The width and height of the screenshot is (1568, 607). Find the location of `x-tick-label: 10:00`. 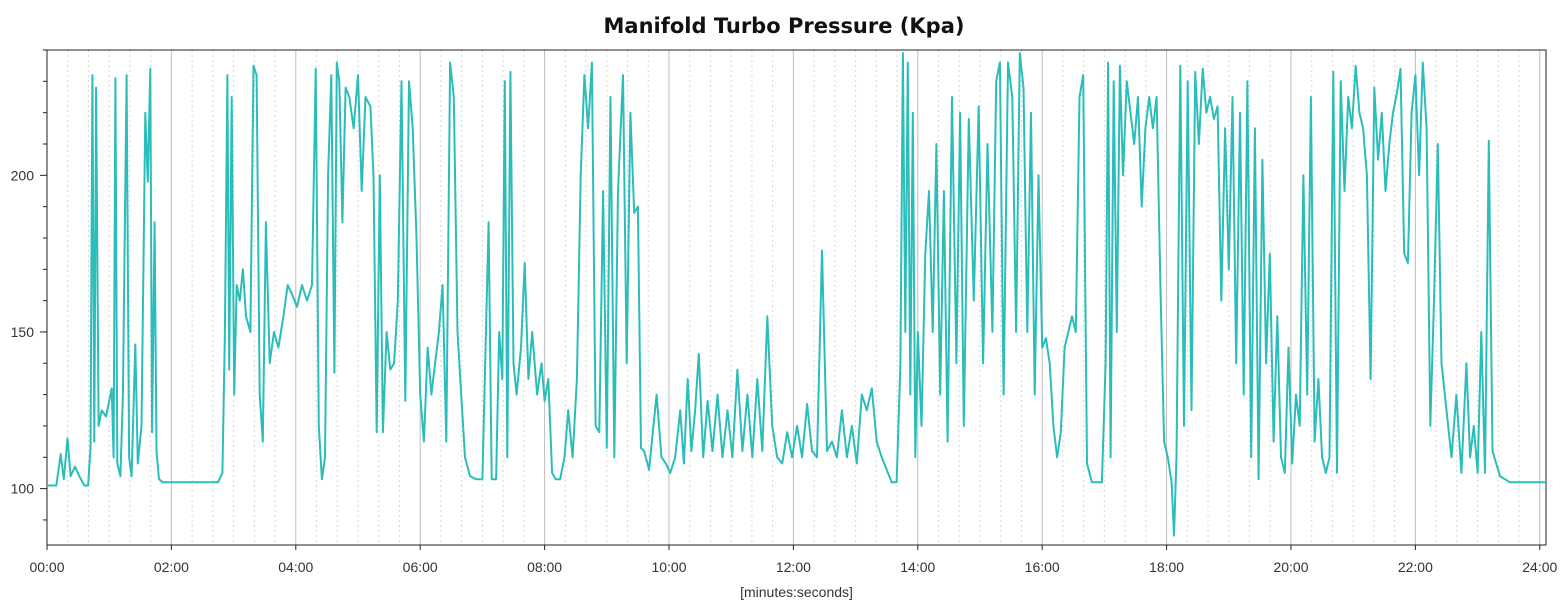

x-tick-label: 10:00 is located at coordinates (668, 567).